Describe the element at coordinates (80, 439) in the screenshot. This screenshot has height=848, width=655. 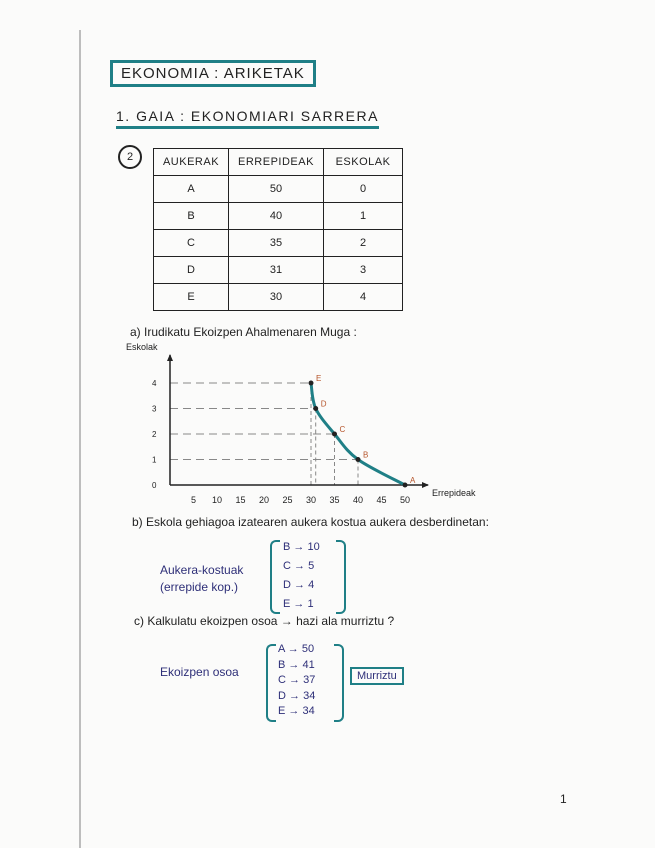
I see `page-margin-line` at that location.